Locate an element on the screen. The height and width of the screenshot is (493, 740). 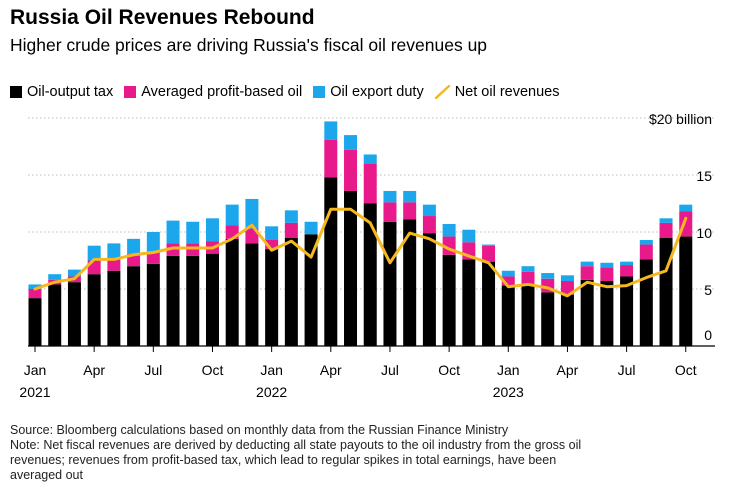
legend-label-profit-based-oil: Averaged profit-based oil is located at coordinates (222, 92).